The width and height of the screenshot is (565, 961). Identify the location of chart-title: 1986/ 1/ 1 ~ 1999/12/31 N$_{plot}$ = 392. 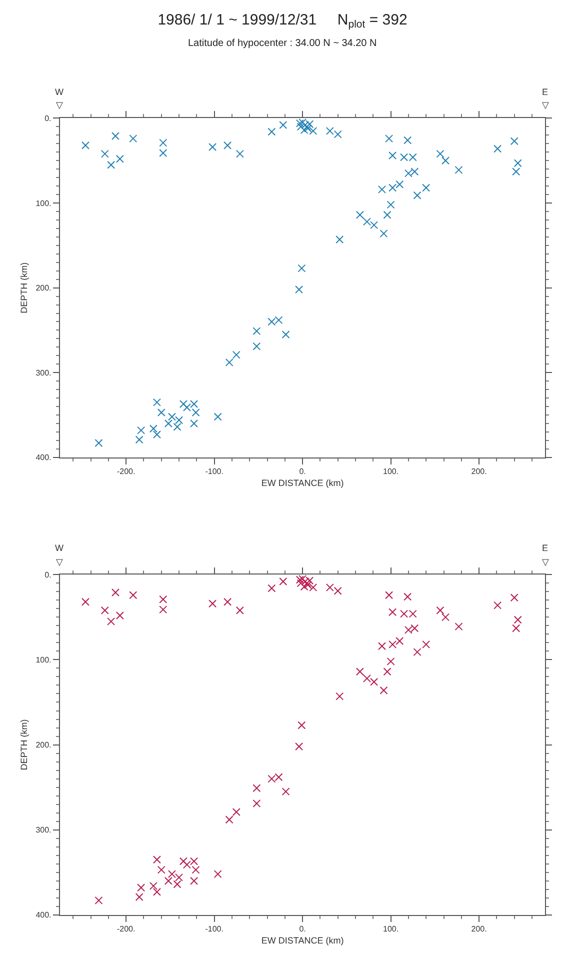
(283, 21).